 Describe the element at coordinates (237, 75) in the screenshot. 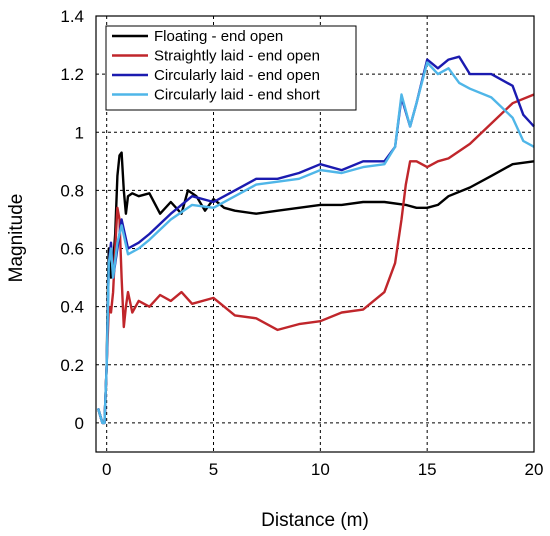

I see `legend-label-3: Circularly laid - end open` at that location.